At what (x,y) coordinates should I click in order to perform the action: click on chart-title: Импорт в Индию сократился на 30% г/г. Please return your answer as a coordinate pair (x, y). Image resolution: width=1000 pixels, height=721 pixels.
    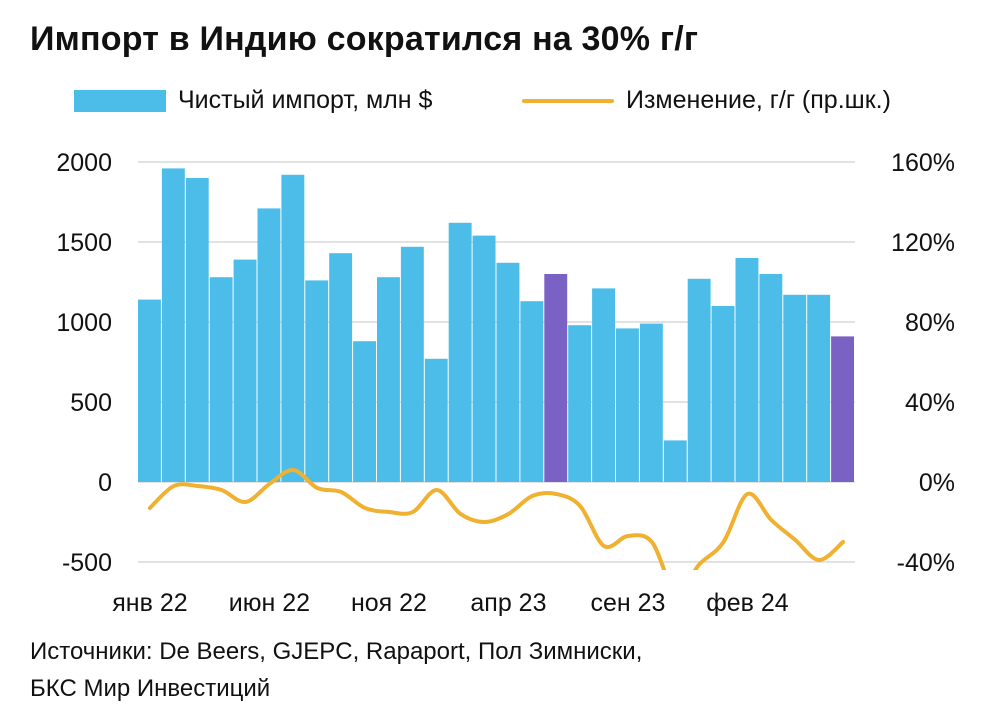
    Looking at the image, I should click on (364, 39).